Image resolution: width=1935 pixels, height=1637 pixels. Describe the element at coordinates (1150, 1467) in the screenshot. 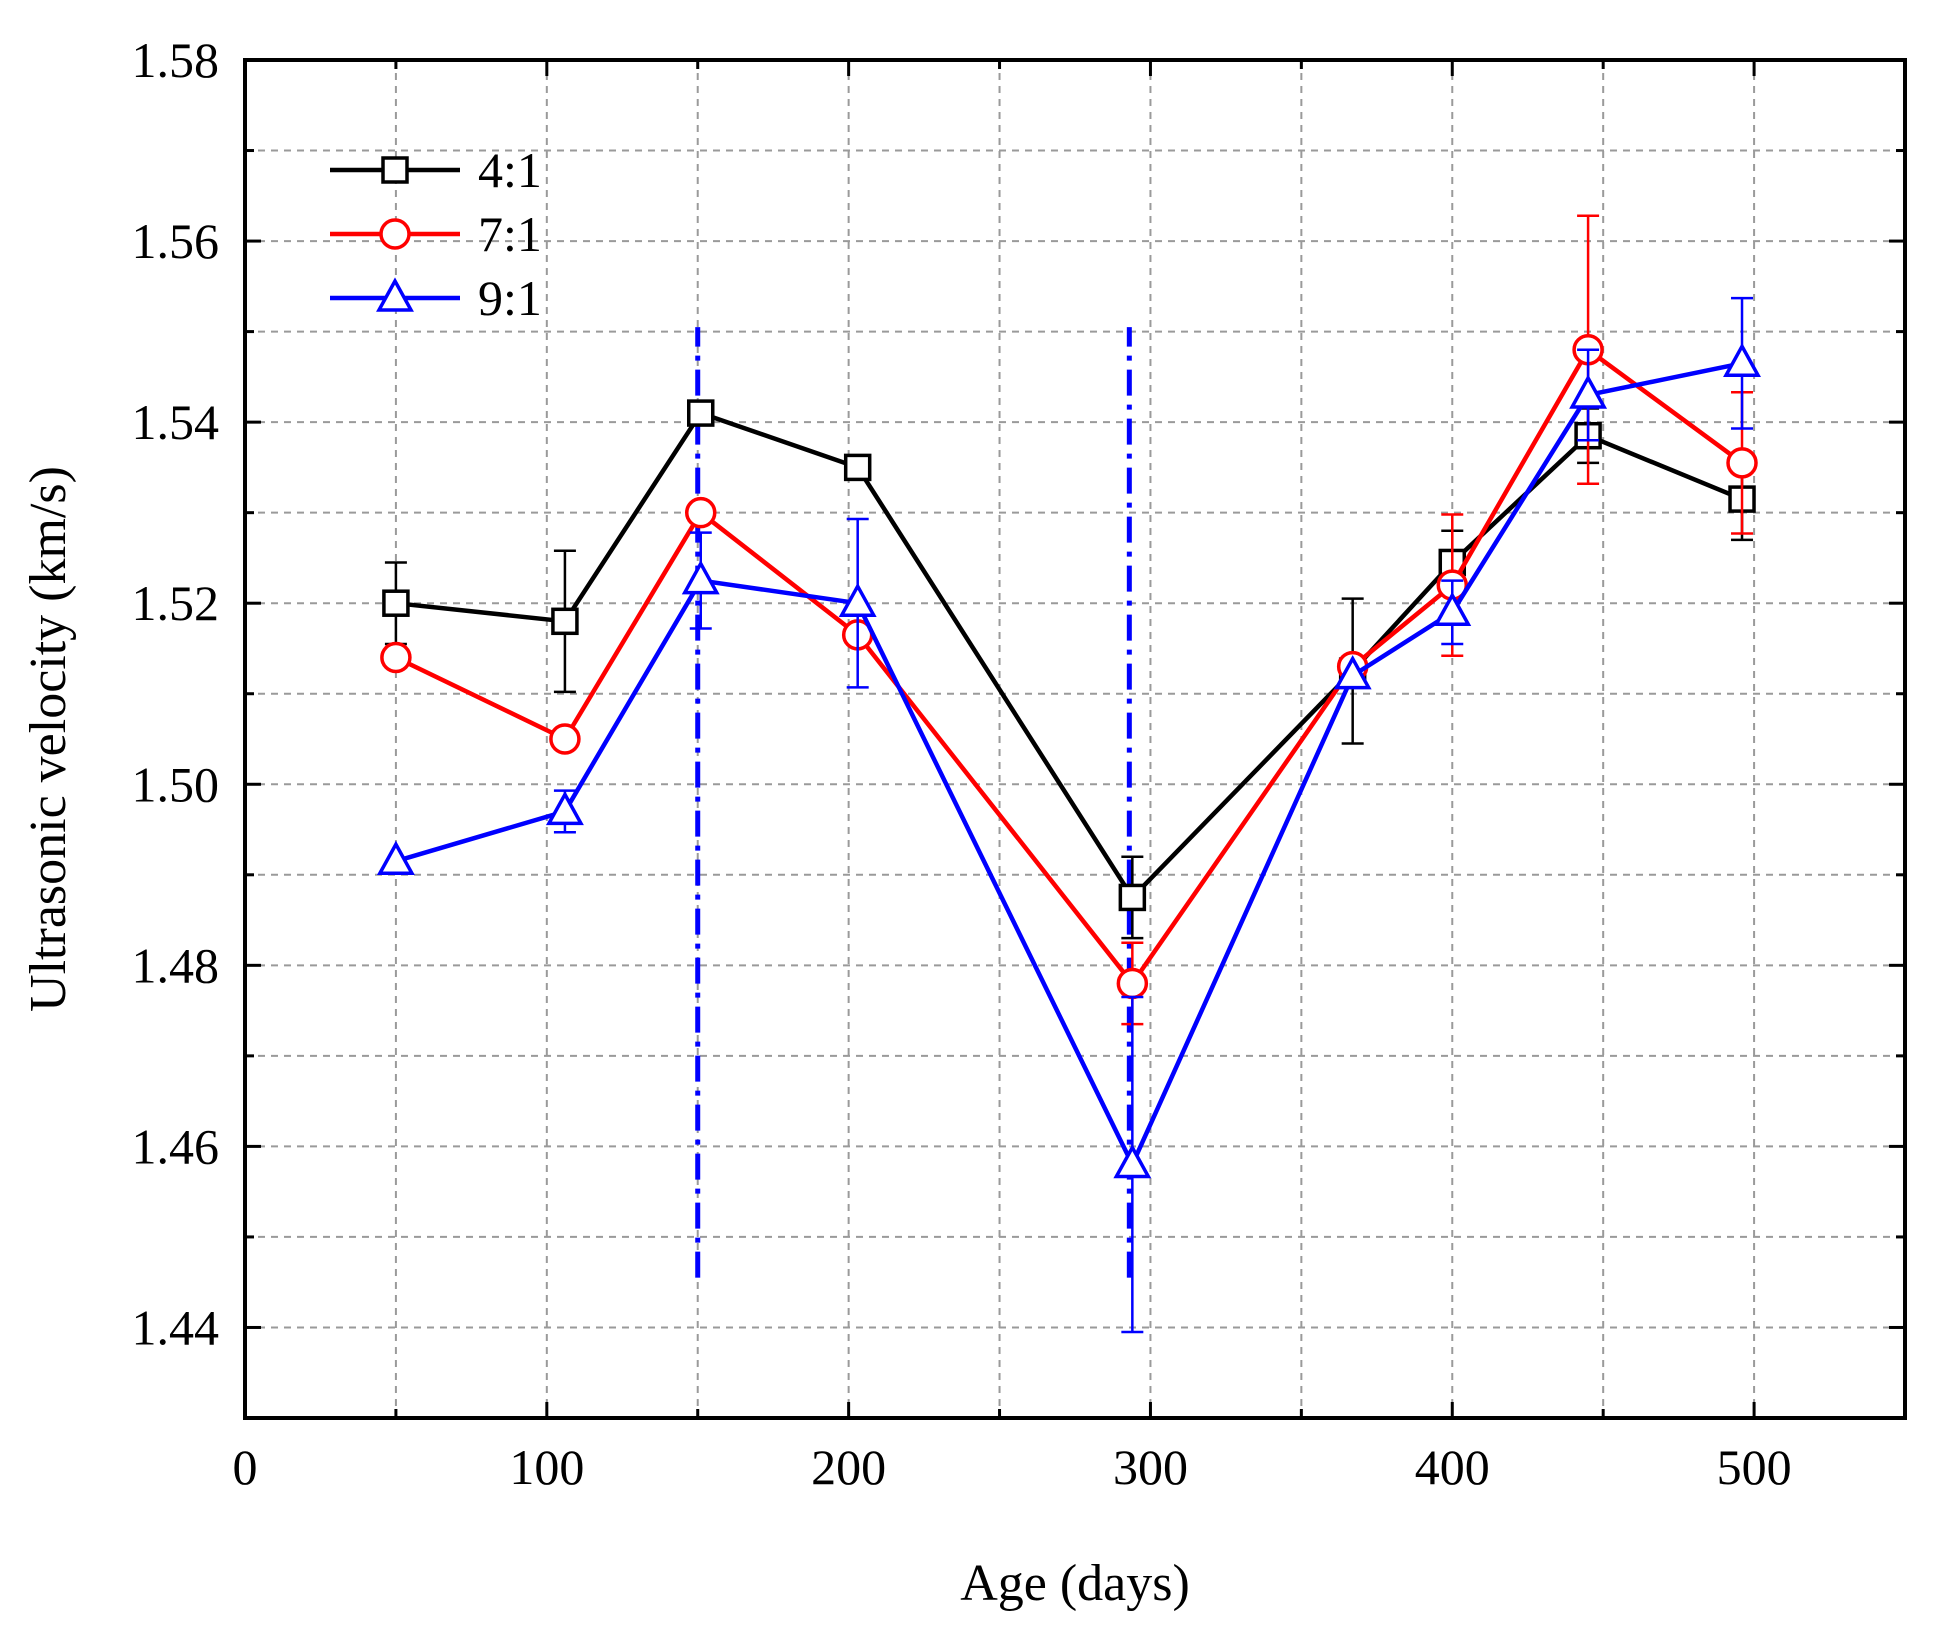

I see `x-tick-label: 300` at that location.